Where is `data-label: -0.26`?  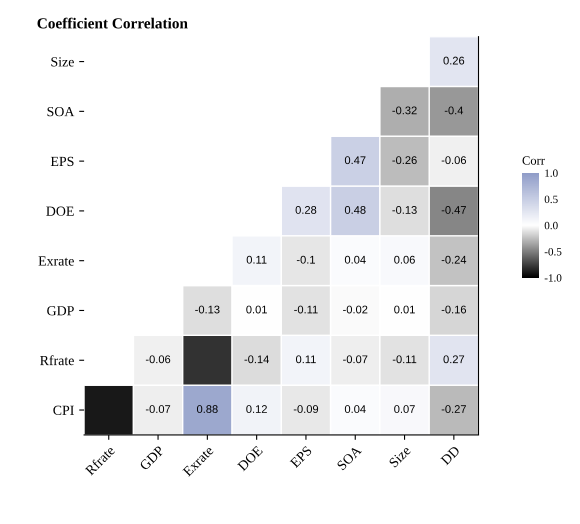 data-label: -0.26 is located at coordinates (404, 160).